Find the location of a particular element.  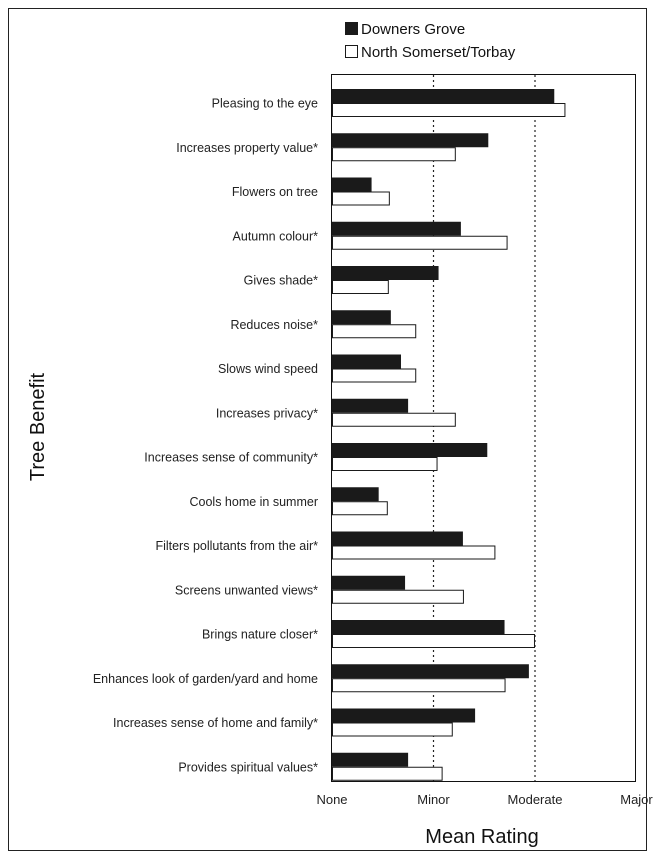

legend-swatch-downers-grove is located at coordinates (351, 28).